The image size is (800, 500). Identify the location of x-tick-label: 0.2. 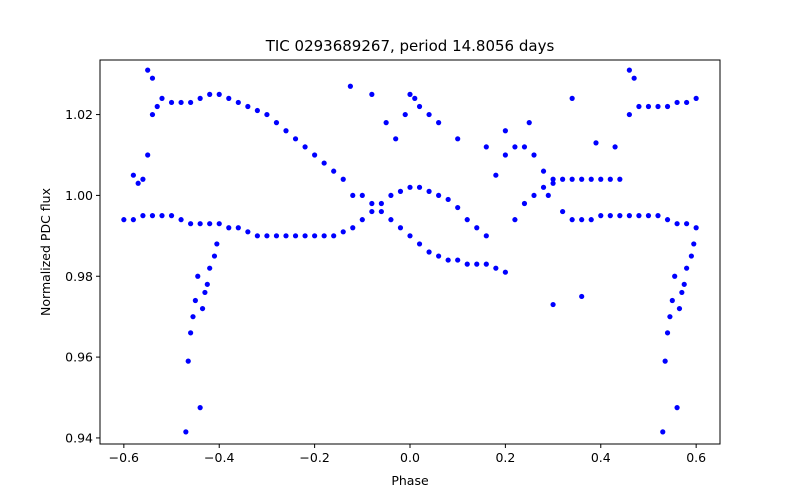
(505, 457).